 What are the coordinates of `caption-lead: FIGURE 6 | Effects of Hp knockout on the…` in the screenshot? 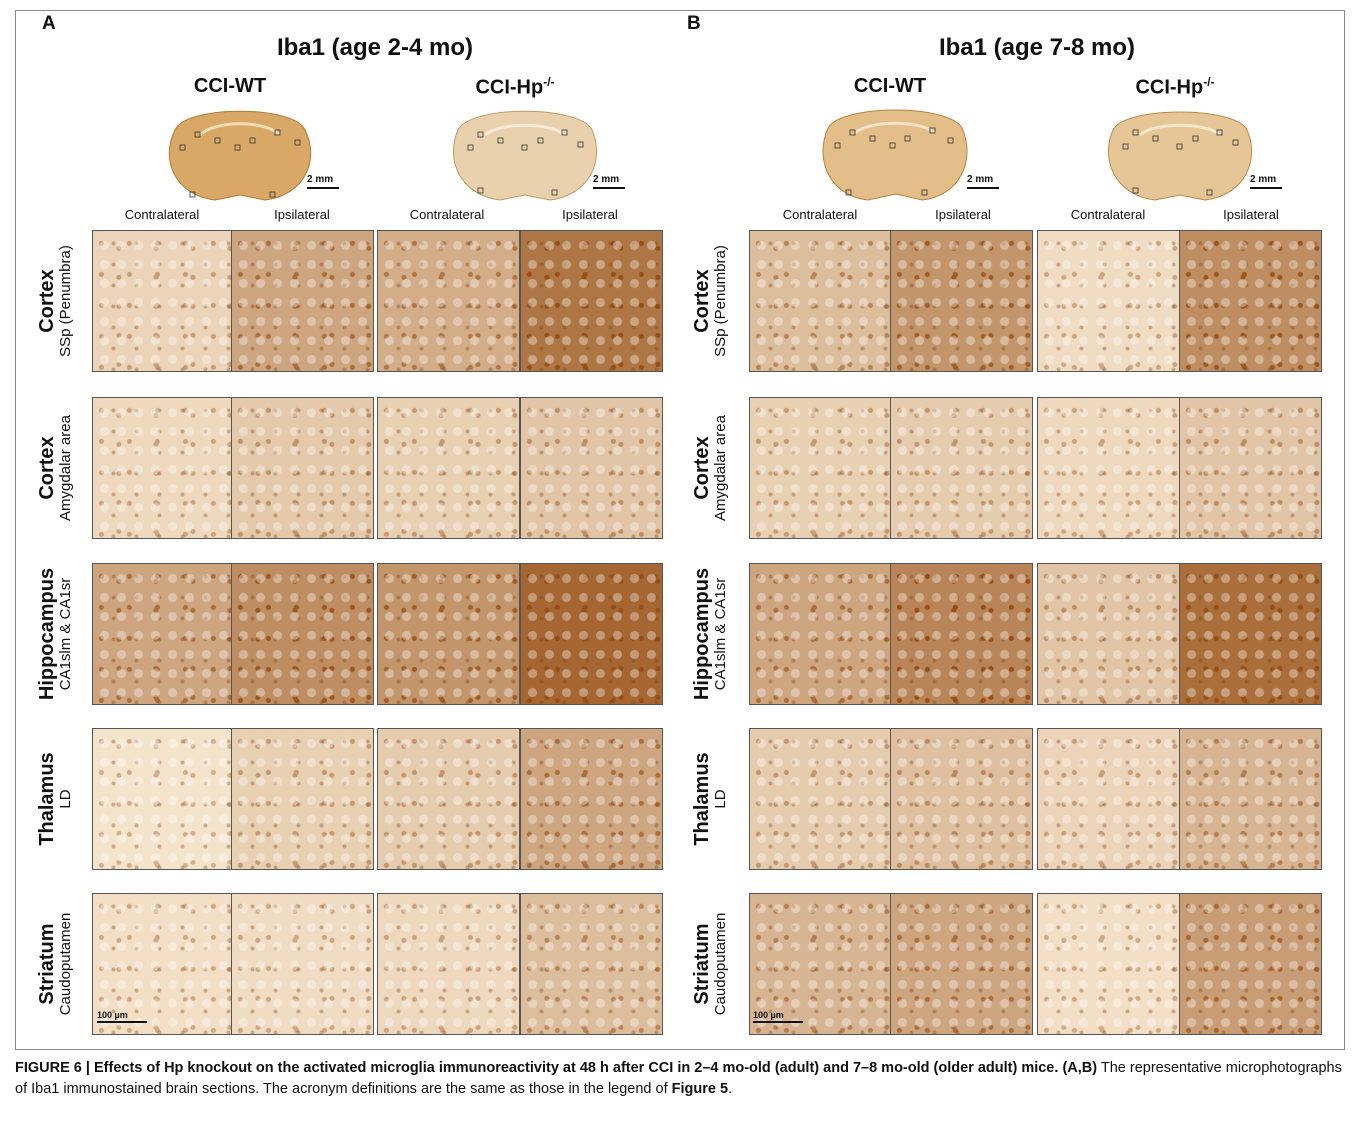 It's located at (537, 1068).